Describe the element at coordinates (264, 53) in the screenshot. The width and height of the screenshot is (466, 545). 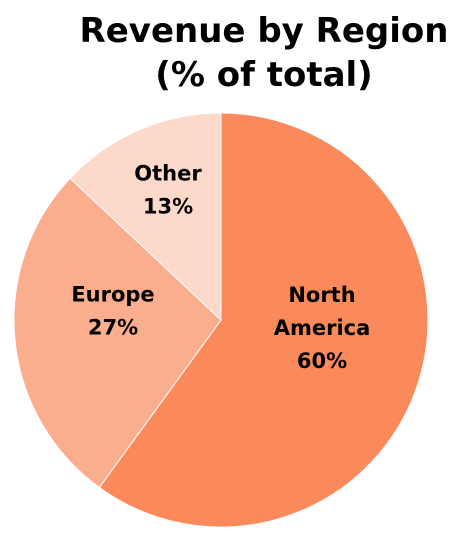
I see `chart-title: Revenue by Region (% of total)` at that location.